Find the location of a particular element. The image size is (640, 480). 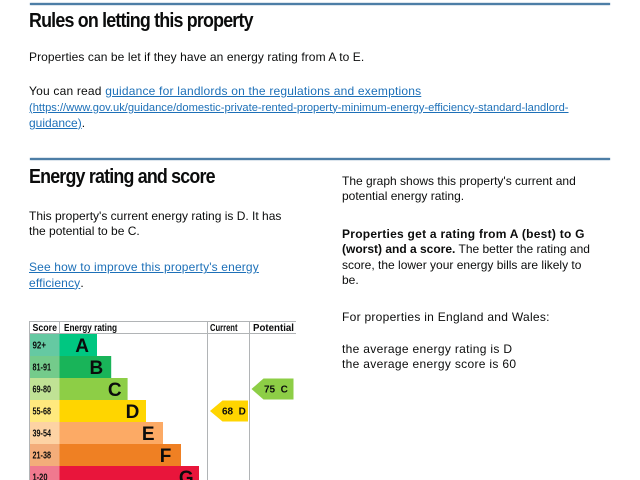

svg-text: 55-68 is located at coordinates (42, 412).